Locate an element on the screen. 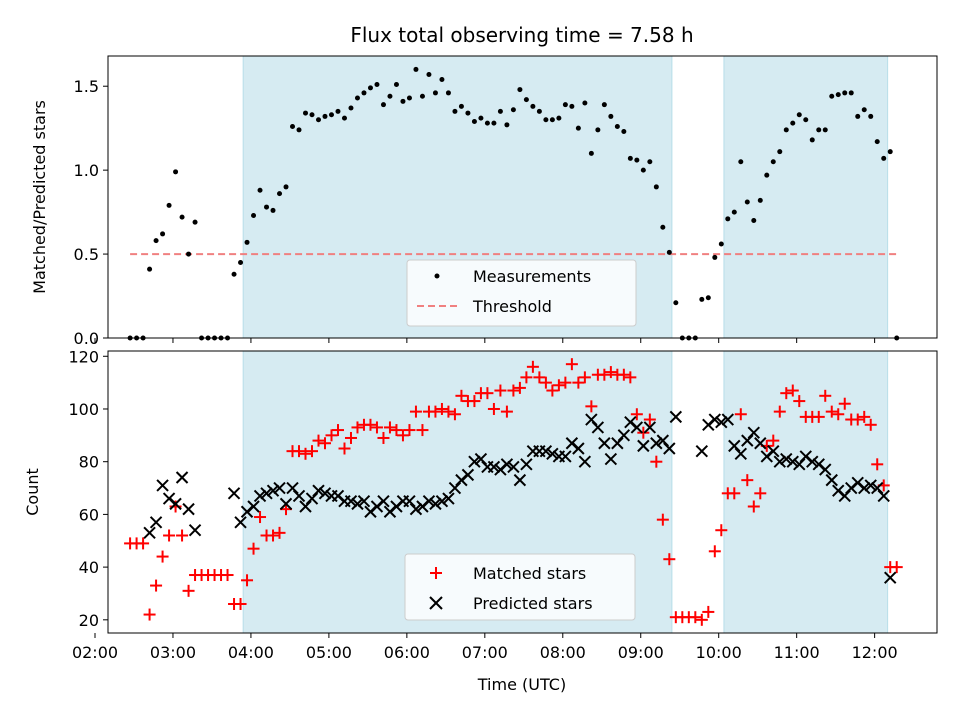 The image size is (960, 720). top-legend: Measurements Threshold is located at coordinates (521, 293).